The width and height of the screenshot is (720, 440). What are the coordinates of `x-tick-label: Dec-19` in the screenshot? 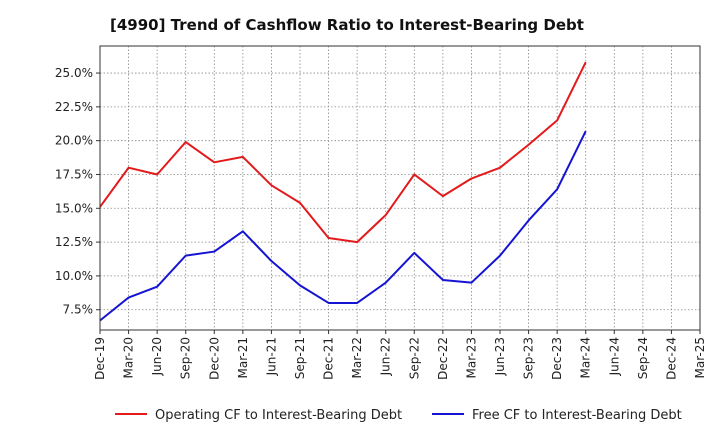 It's located at (100, 358).